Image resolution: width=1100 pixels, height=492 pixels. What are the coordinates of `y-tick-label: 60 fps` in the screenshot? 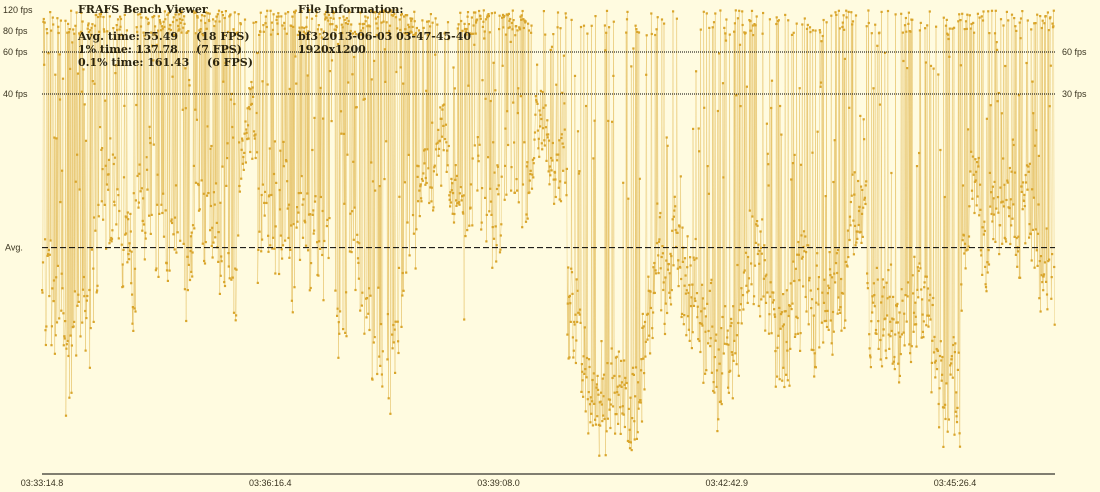 It's located at (15, 52).